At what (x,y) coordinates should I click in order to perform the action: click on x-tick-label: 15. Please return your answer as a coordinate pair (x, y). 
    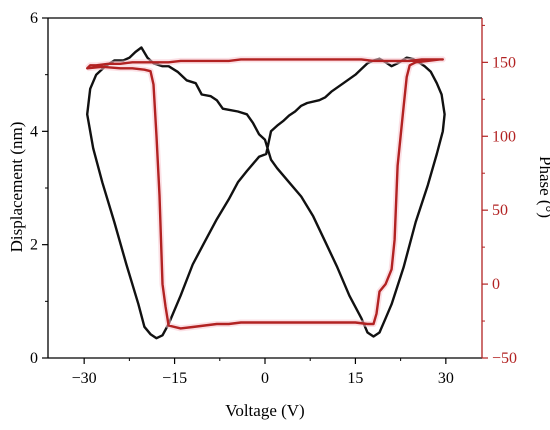
    Looking at the image, I should click on (355, 378).